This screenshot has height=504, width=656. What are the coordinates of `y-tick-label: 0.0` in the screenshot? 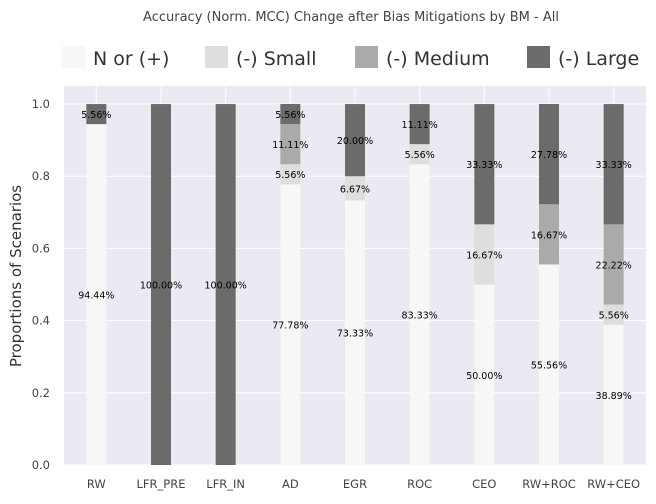 It's located at (41, 465).